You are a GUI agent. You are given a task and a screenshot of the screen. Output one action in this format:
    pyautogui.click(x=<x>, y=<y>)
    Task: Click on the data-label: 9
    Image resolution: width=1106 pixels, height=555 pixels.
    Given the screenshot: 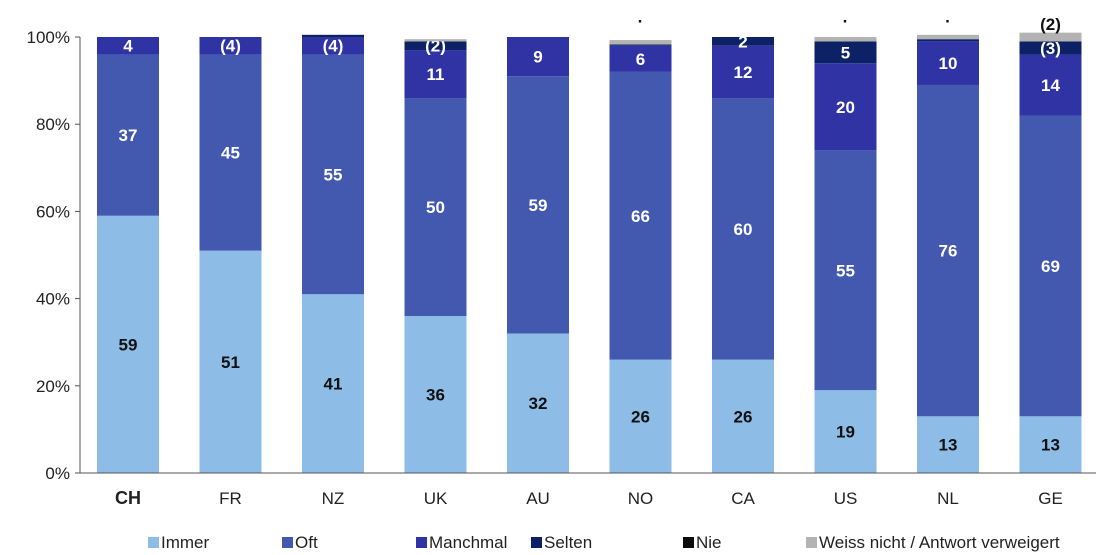 What is the action you would take?
    pyautogui.click(x=537, y=57)
    